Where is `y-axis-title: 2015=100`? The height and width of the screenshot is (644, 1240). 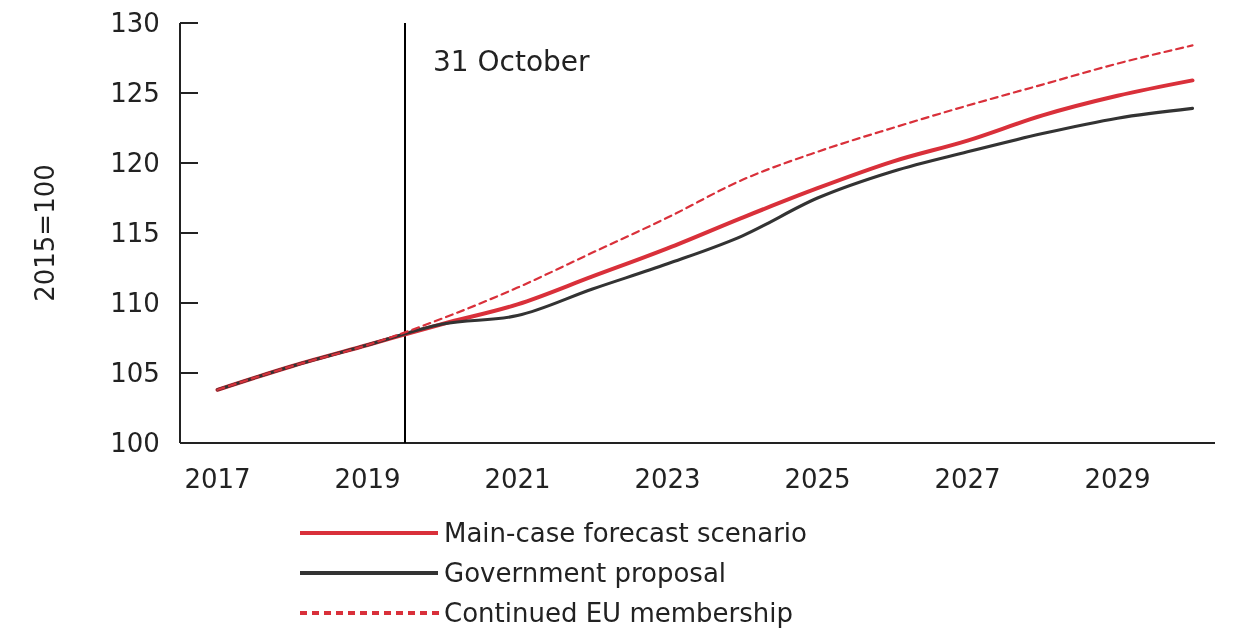
y-axis-title: 2015=100 is located at coordinates (45, 233).